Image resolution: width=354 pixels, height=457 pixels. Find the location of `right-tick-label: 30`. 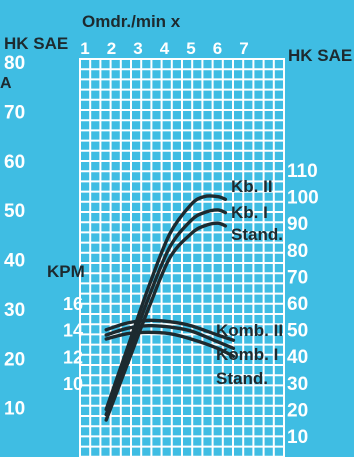

right-tick-label: 30 is located at coordinates (297, 384).